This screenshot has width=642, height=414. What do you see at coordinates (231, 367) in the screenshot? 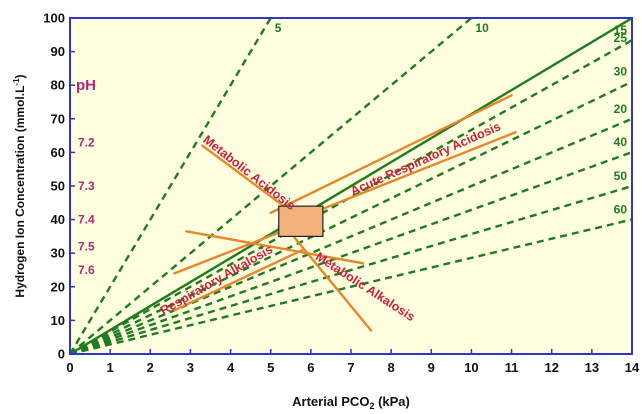
I see `x-tick-label-4: 4` at bounding box center [231, 367].